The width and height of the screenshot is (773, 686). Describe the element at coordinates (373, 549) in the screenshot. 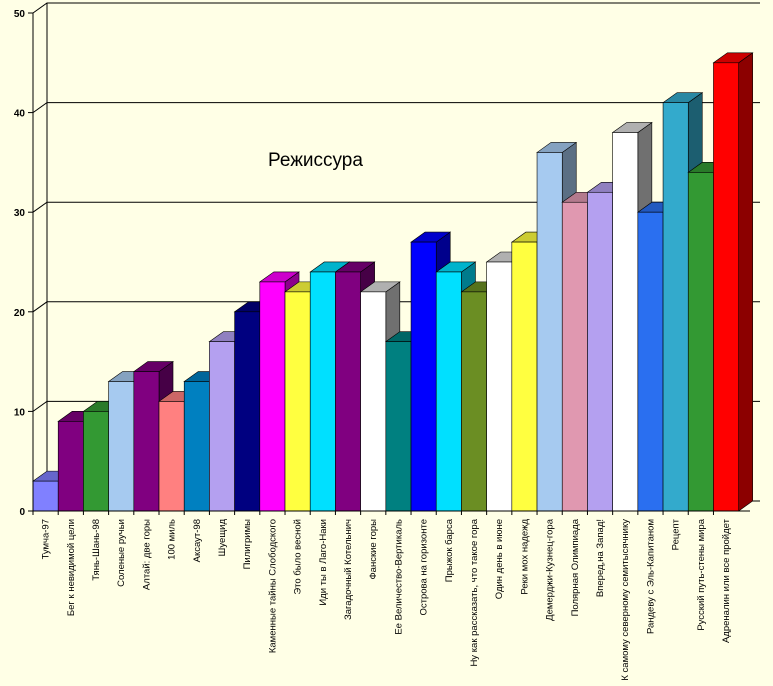

I see `category-label: Фанские горы` at that location.